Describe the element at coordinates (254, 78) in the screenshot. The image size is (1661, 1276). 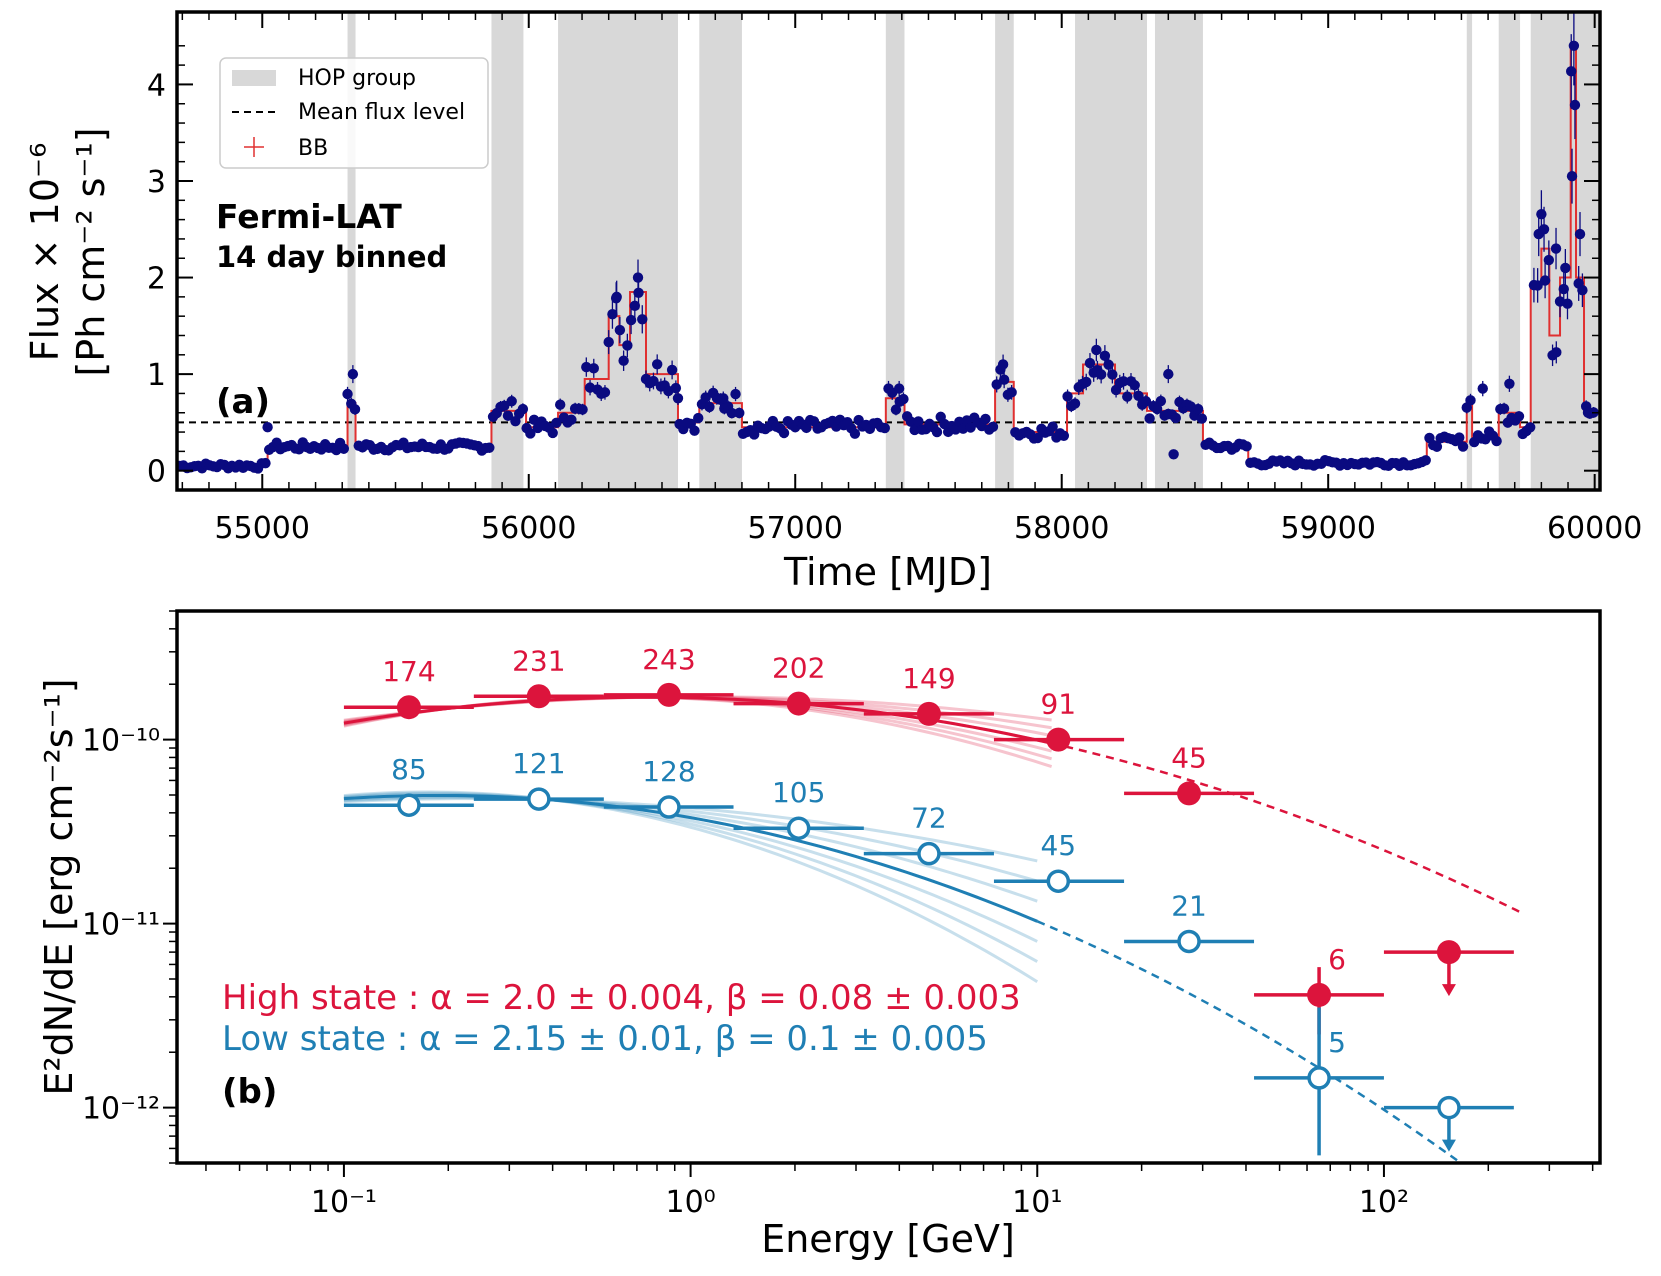
I see `legend-hop-swatch` at that location.